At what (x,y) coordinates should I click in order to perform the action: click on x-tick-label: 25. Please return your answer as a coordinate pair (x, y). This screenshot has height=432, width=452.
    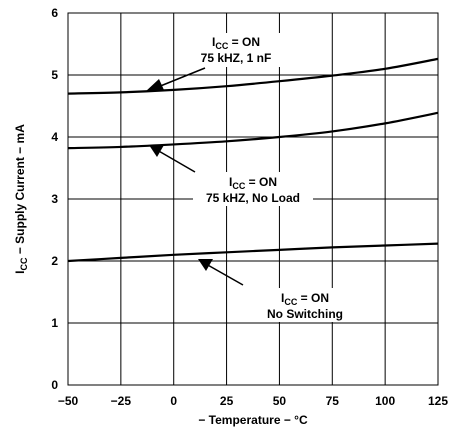
    Looking at the image, I should click on (227, 401).